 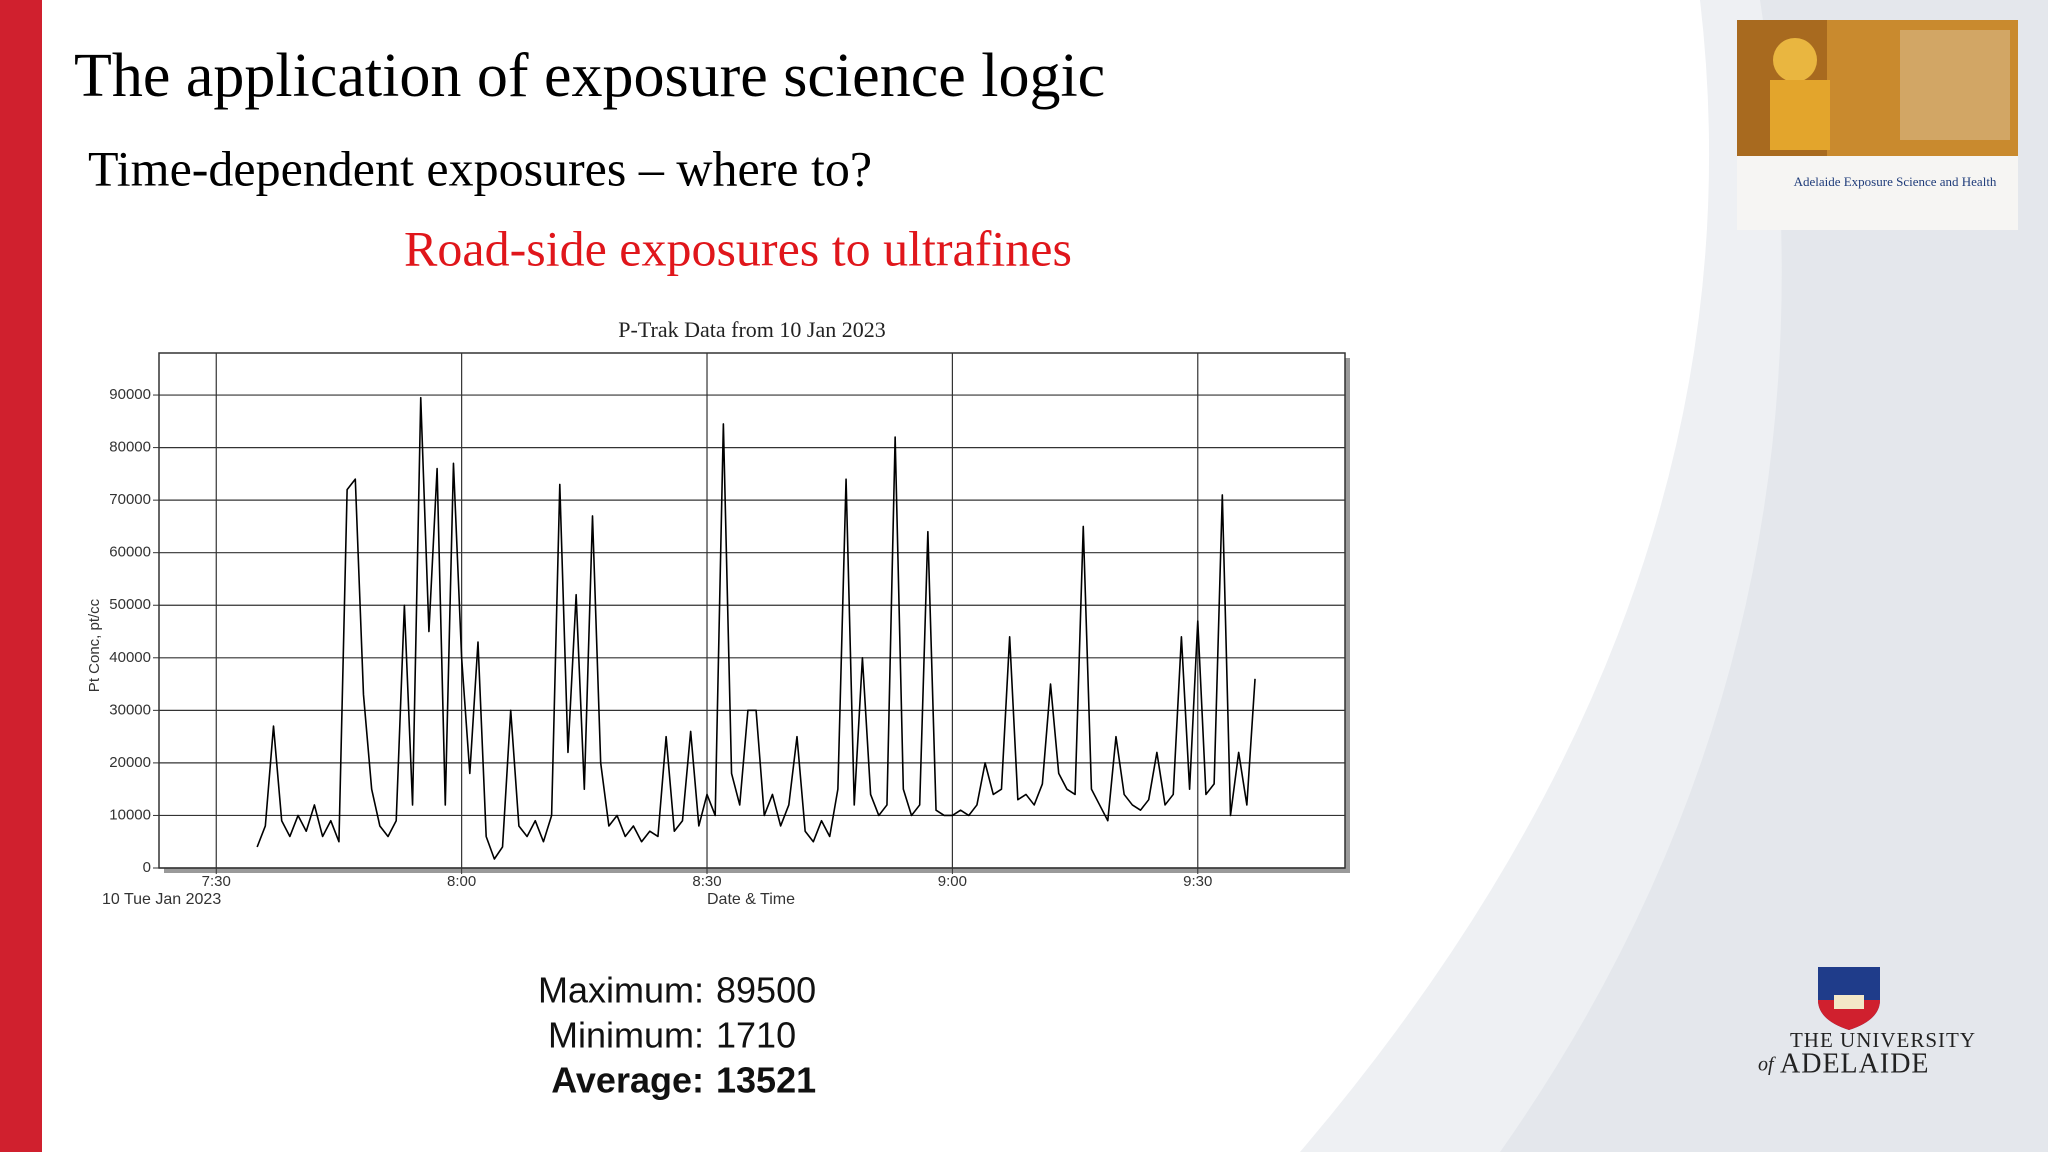 What do you see at coordinates (621, 990) in the screenshot?
I see `stat-label: Maximum:` at bounding box center [621, 990].